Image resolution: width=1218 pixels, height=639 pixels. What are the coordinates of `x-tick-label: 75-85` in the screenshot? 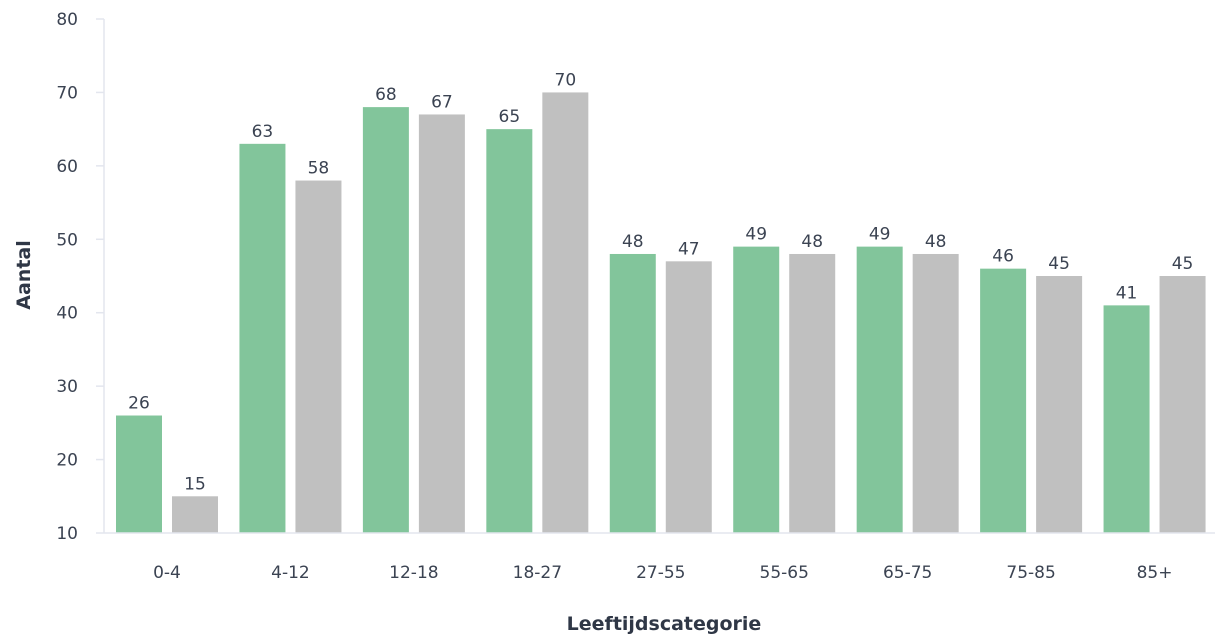 It's located at (1030, 573).